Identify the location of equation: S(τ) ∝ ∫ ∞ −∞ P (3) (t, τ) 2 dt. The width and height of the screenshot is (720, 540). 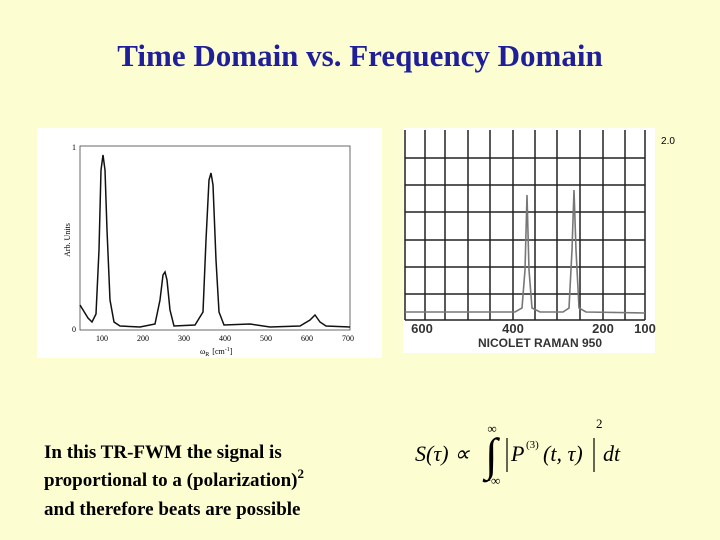
(518, 452).